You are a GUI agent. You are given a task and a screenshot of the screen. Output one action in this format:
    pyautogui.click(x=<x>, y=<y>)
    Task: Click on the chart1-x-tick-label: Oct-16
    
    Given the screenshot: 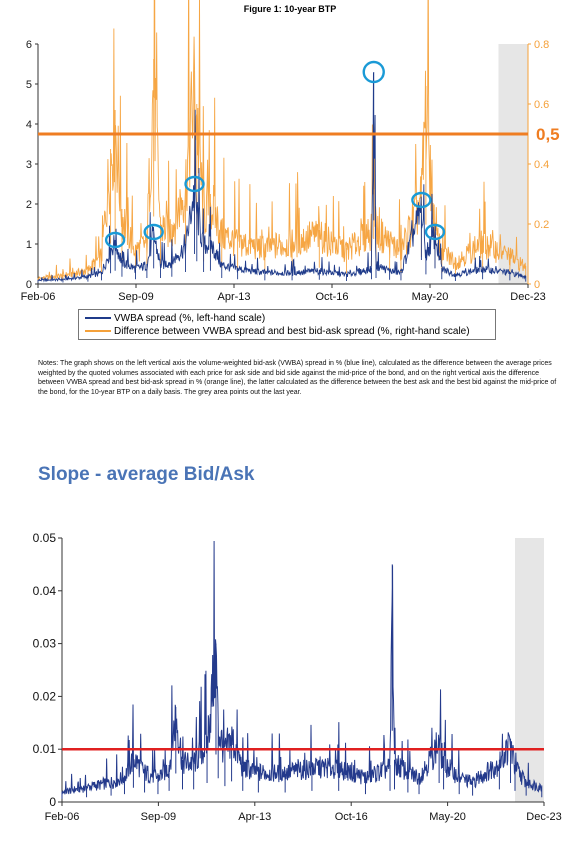 What is the action you would take?
    pyautogui.click(x=331, y=297)
    